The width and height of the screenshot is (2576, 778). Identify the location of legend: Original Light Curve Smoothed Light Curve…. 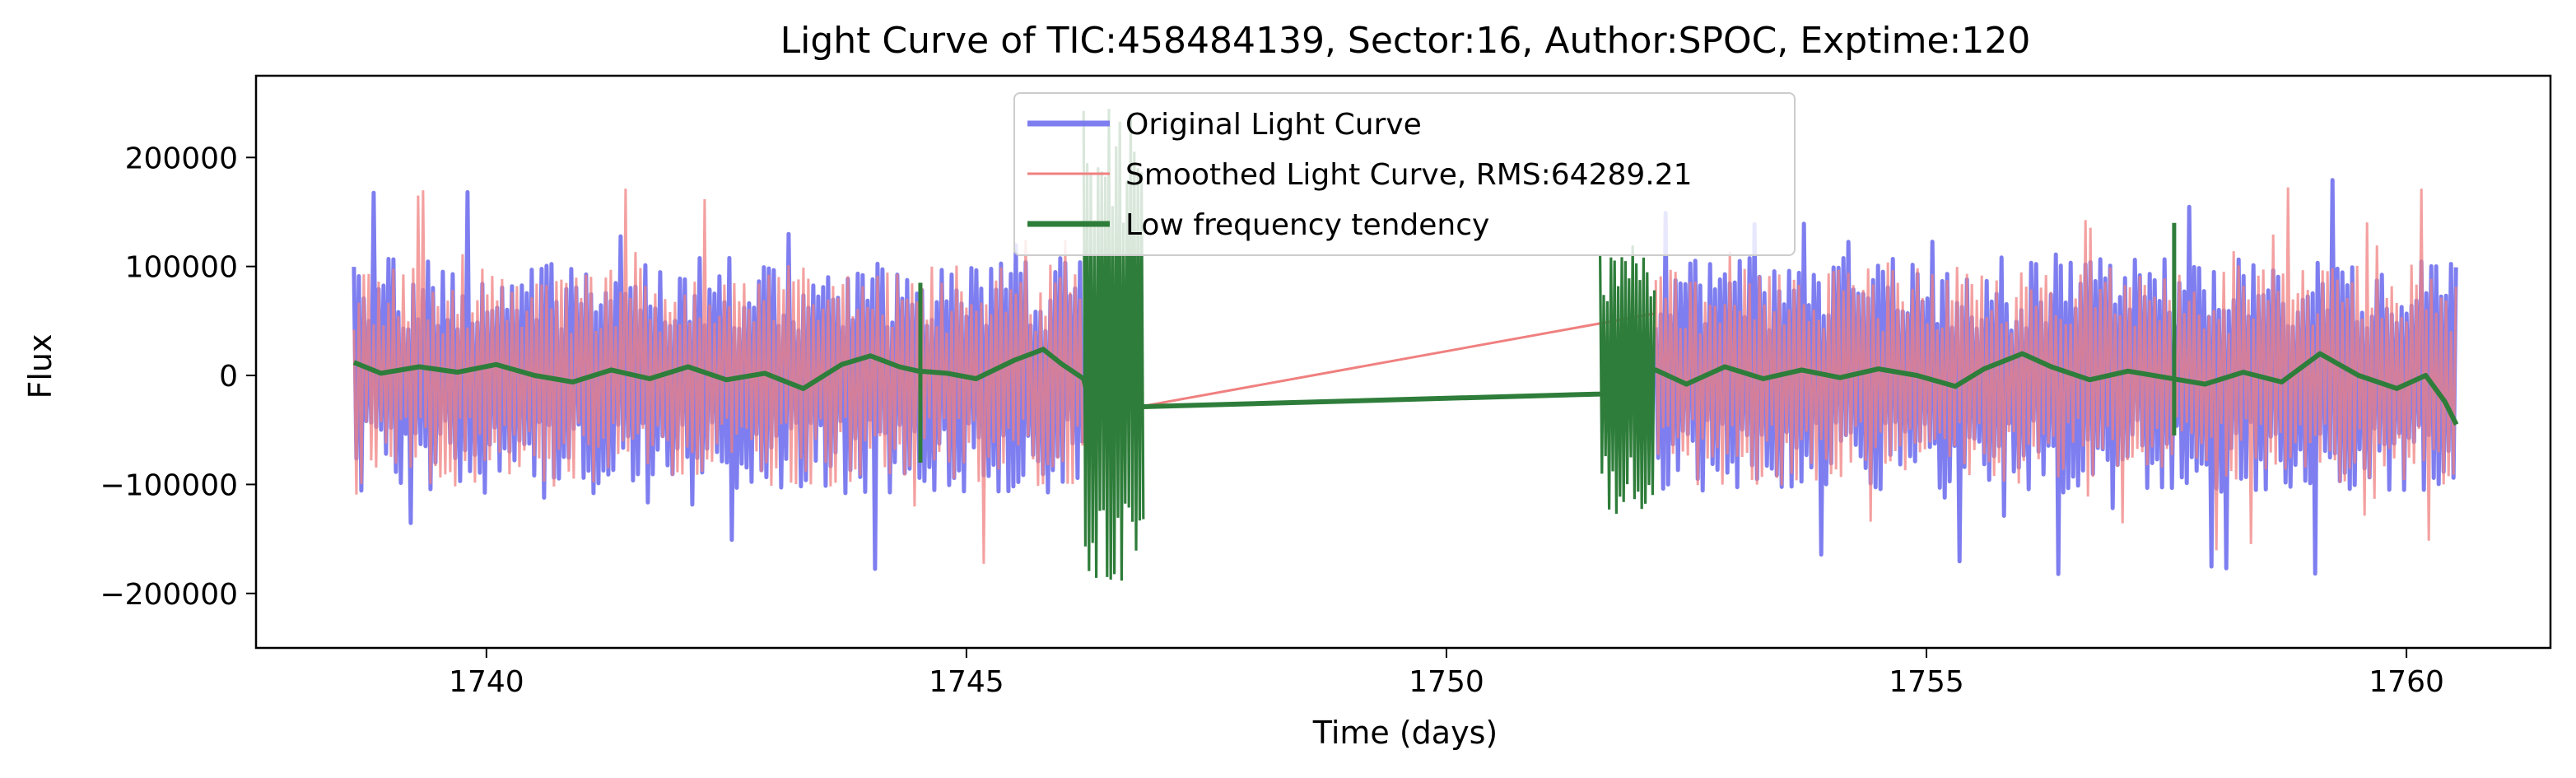
(1404, 174).